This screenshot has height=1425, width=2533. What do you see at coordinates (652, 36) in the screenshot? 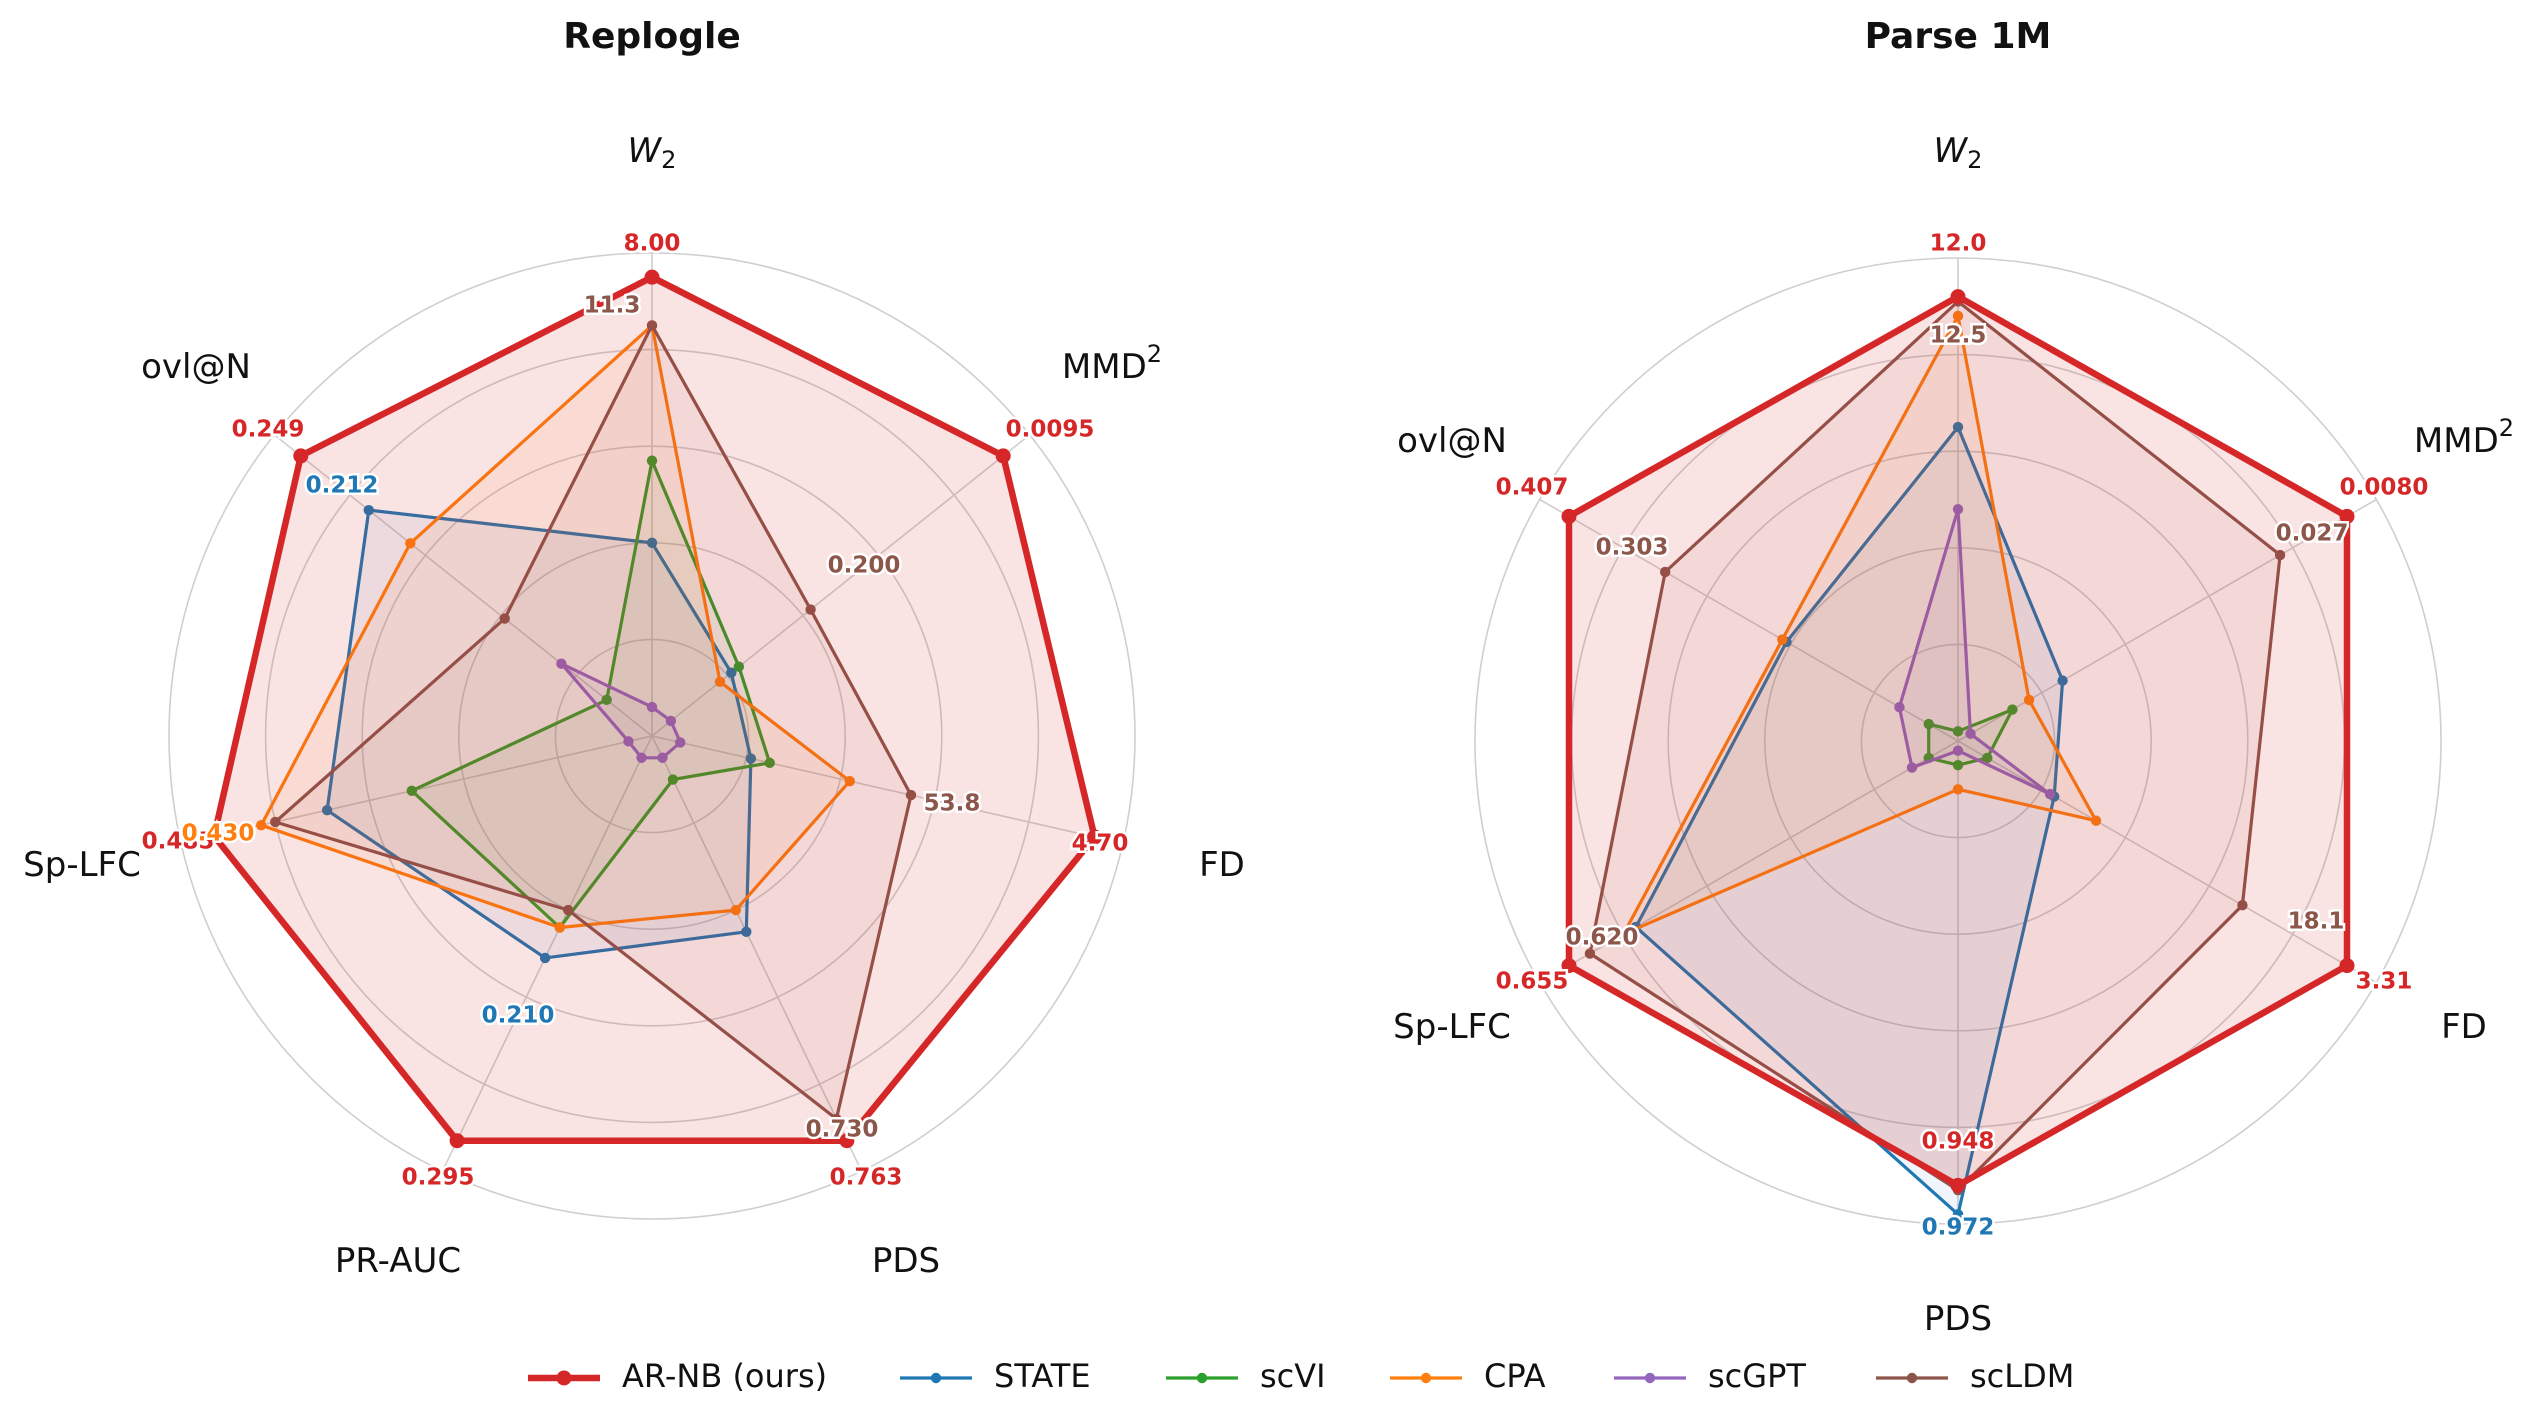
I see `panel-title: Replogle` at bounding box center [652, 36].